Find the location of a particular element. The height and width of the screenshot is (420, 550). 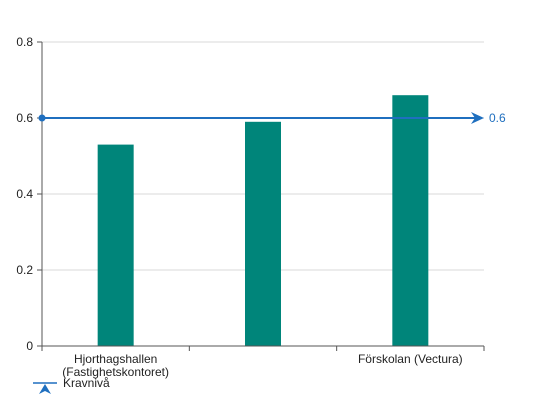

y-tick-label: 0.8 is located at coordinates (24, 42).